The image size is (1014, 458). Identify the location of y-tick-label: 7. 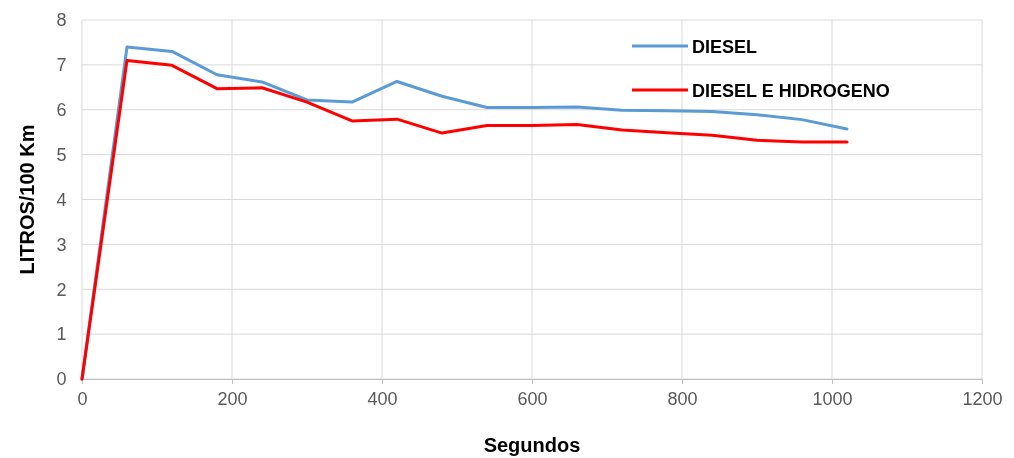
(61, 65).